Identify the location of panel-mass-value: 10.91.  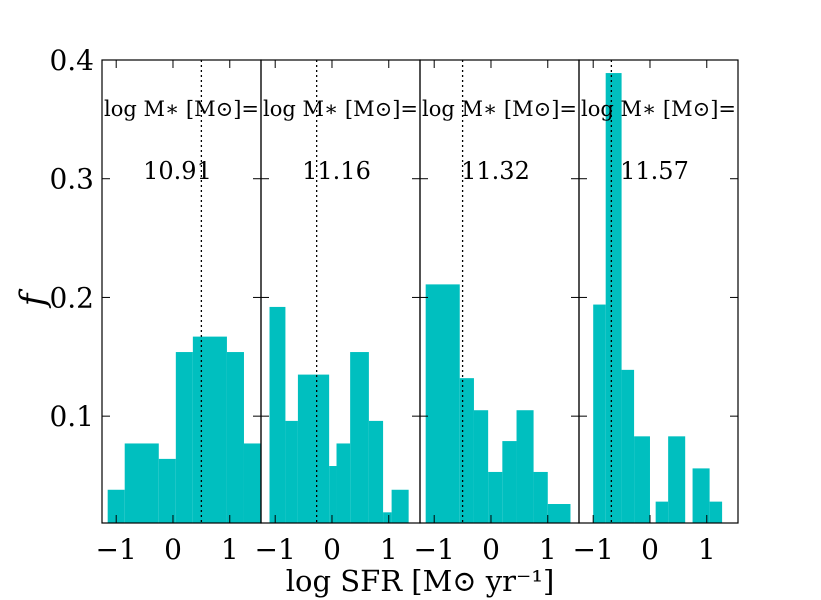
(177, 171).